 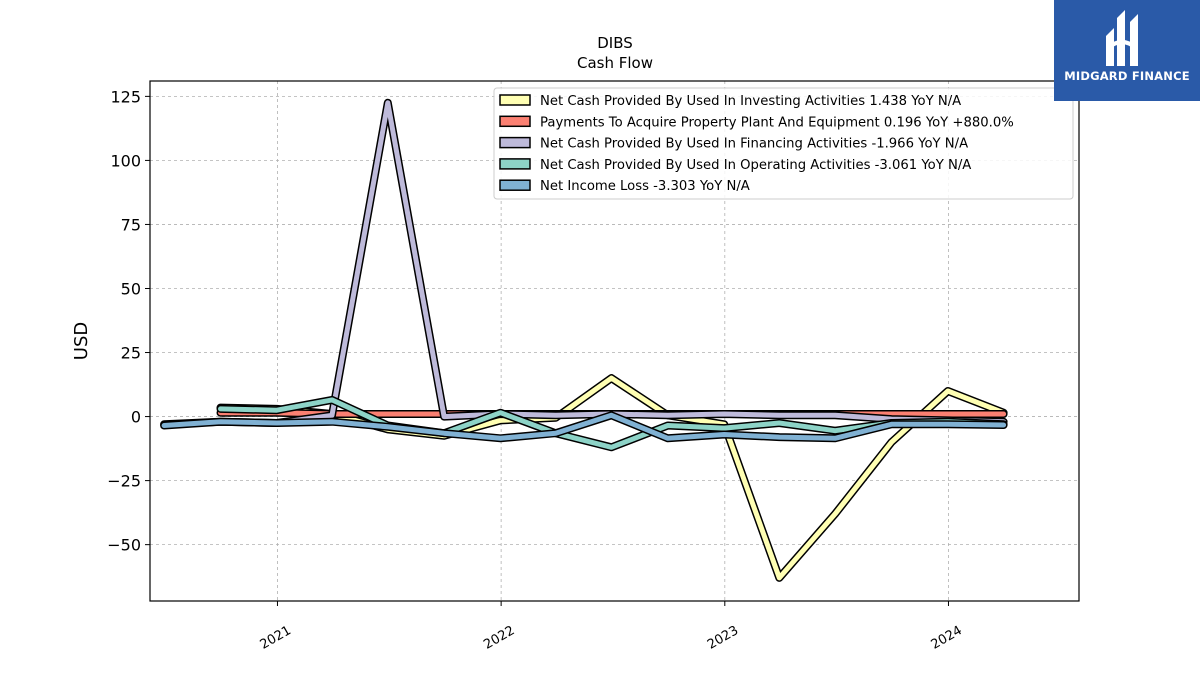 I want to click on logo-mark-icon, so click(x=1122, y=38).